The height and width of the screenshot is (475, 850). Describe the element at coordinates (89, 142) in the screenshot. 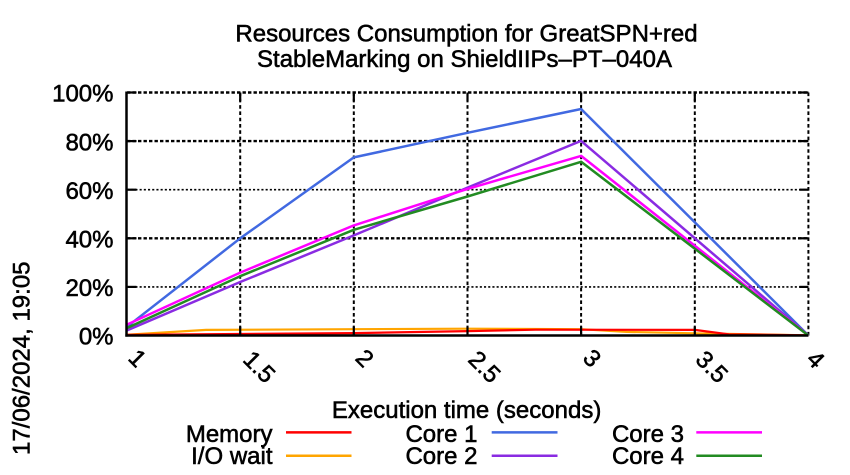

I see `svg-text: 80%` at that location.